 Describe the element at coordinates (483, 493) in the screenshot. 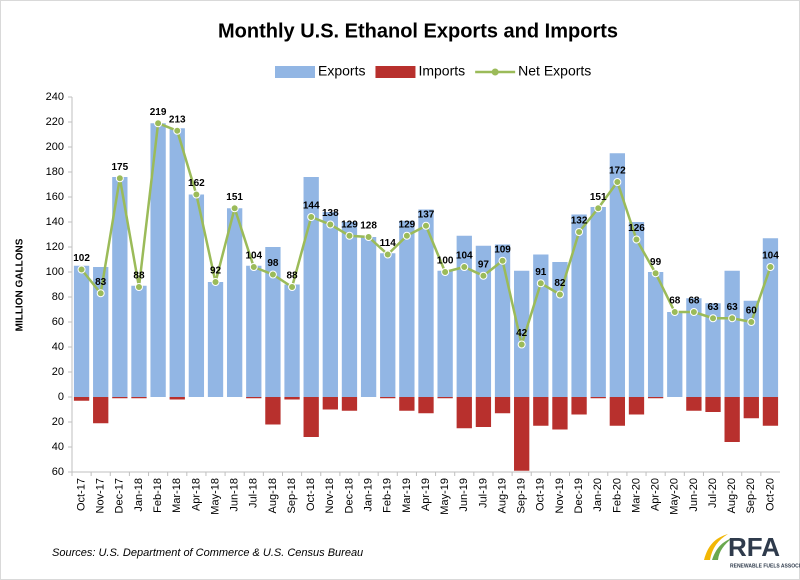

I see `x-tick-label: Jul-19` at that location.